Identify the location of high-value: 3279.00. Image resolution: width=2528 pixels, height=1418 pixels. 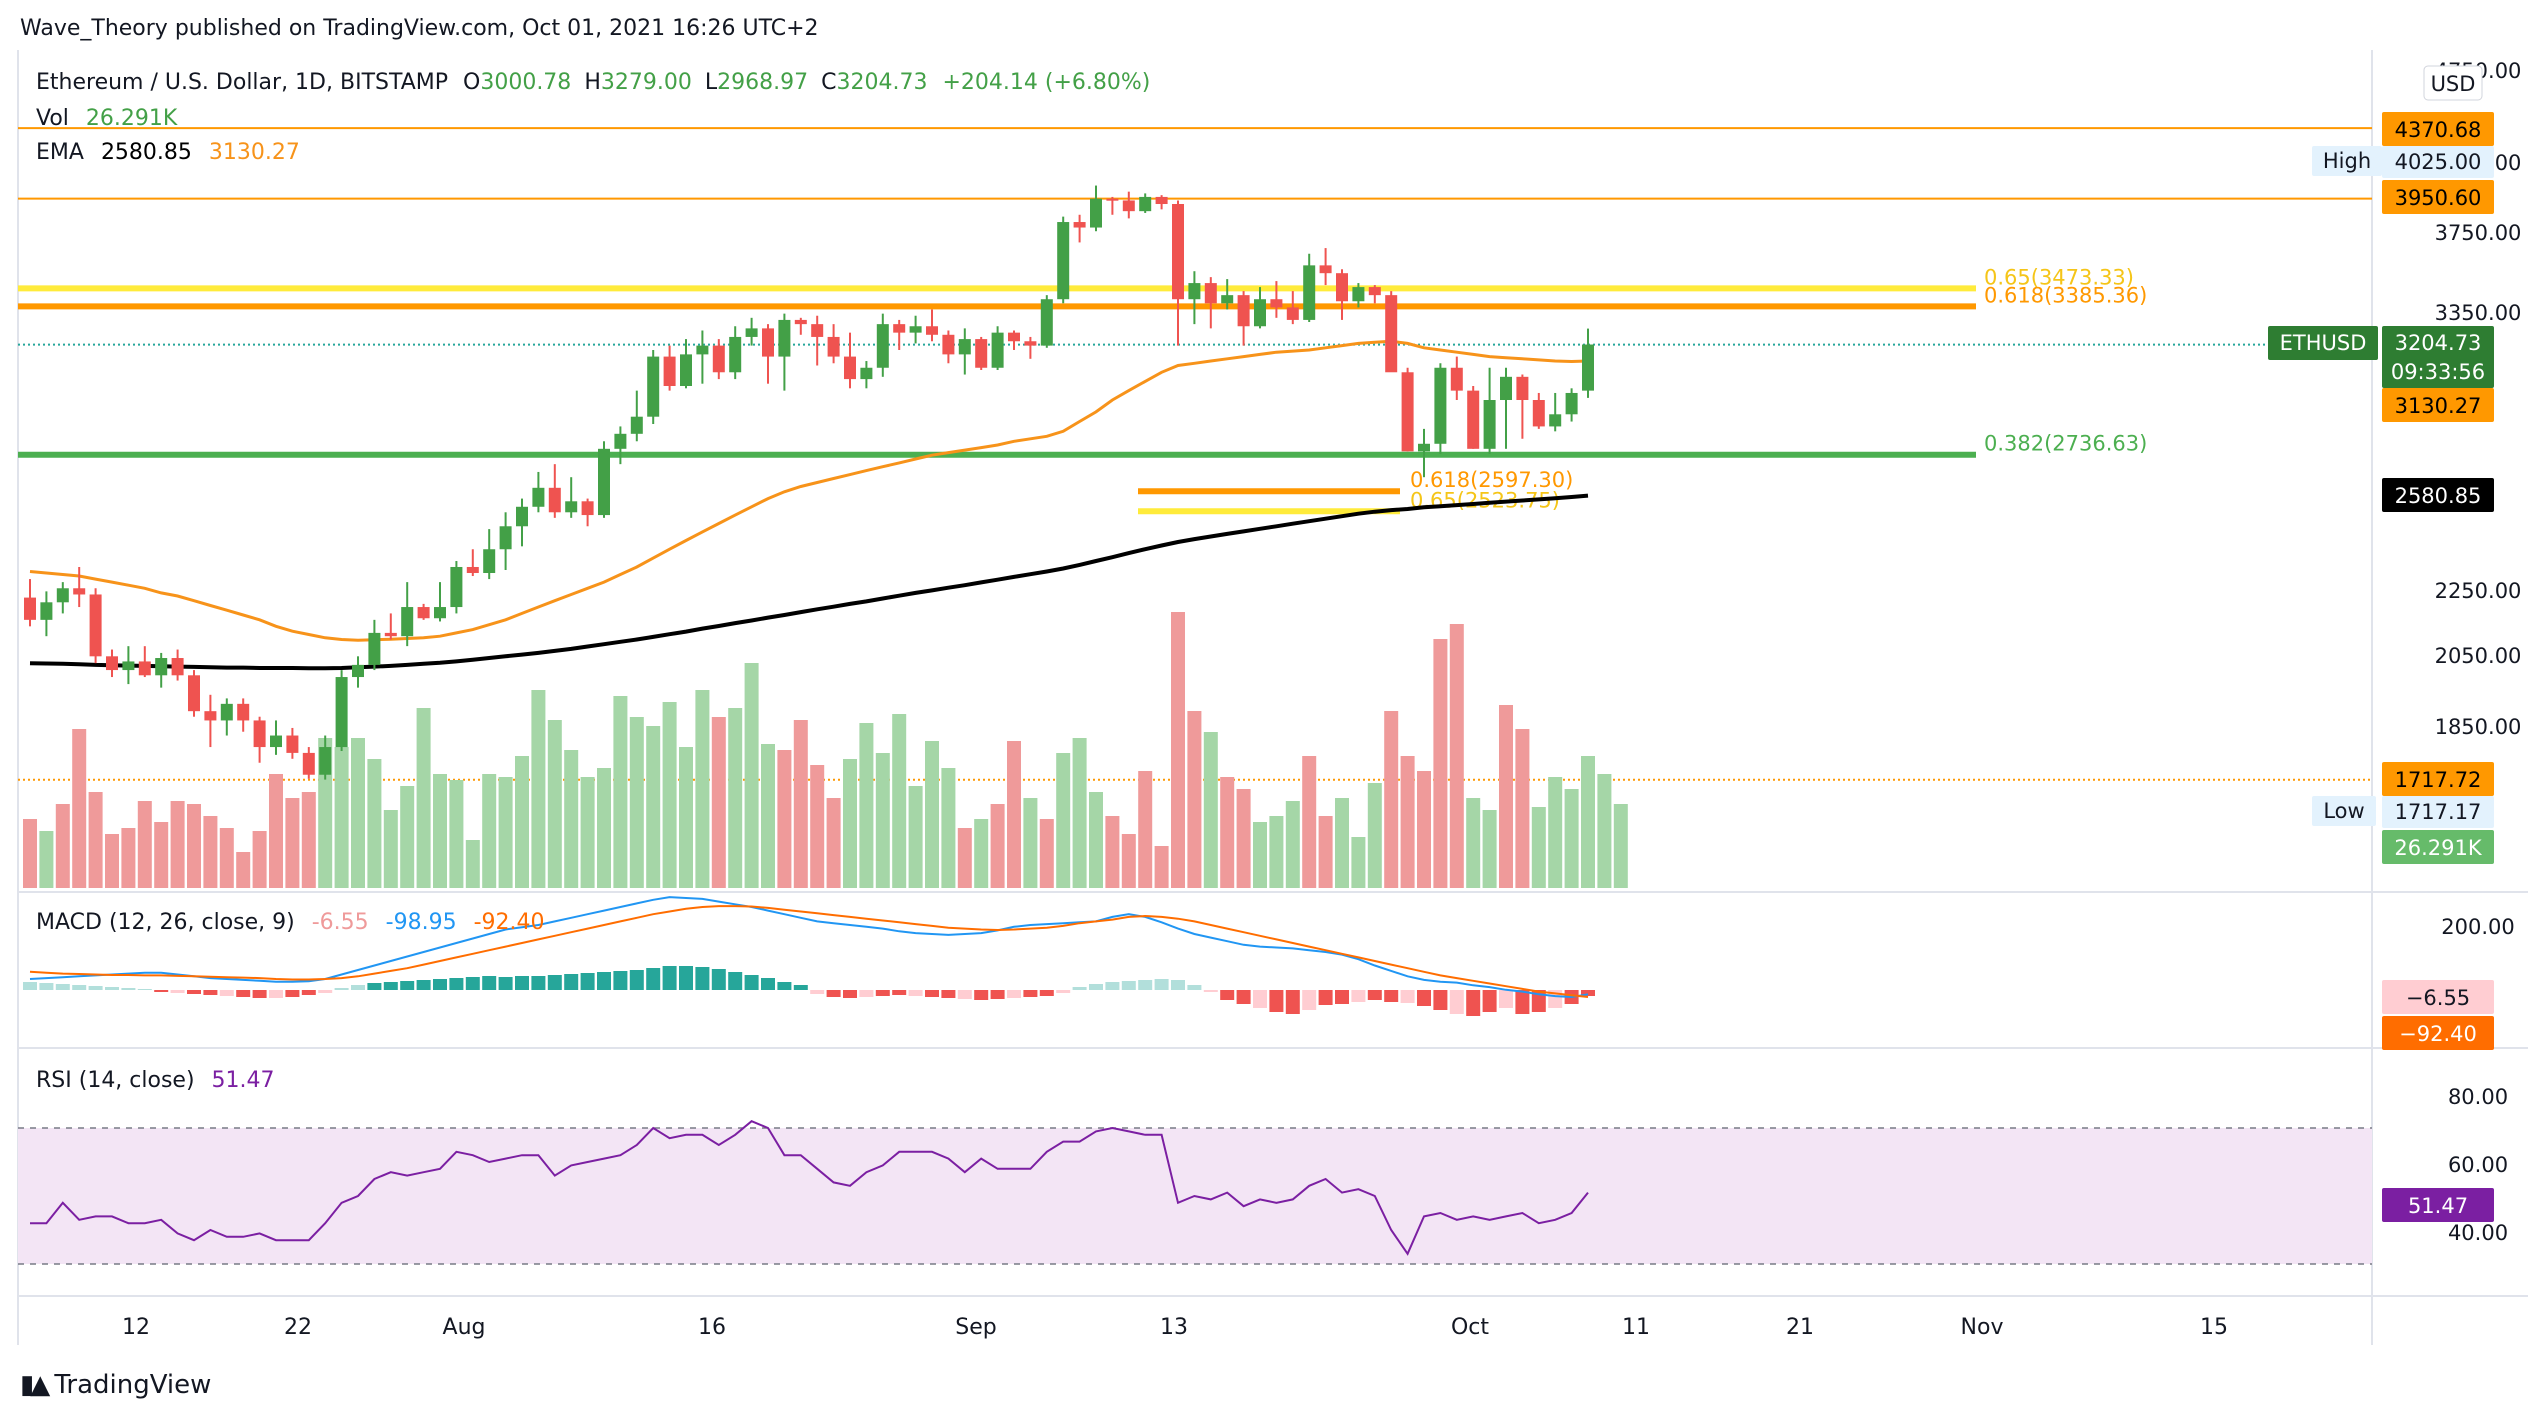
(646, 82).